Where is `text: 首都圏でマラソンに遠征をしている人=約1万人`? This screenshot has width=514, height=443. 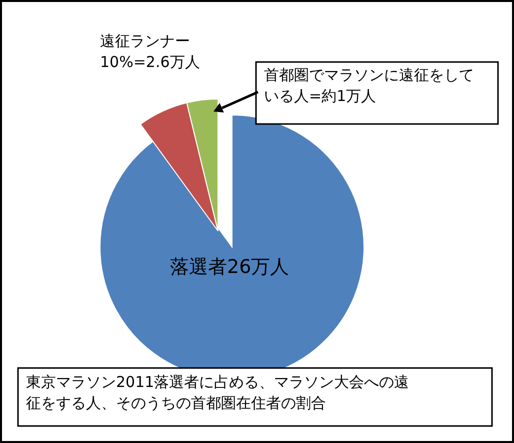 text: 首都圏でマラソンに遠征をしている人=約1万人 is located at coordinates (369, 85).